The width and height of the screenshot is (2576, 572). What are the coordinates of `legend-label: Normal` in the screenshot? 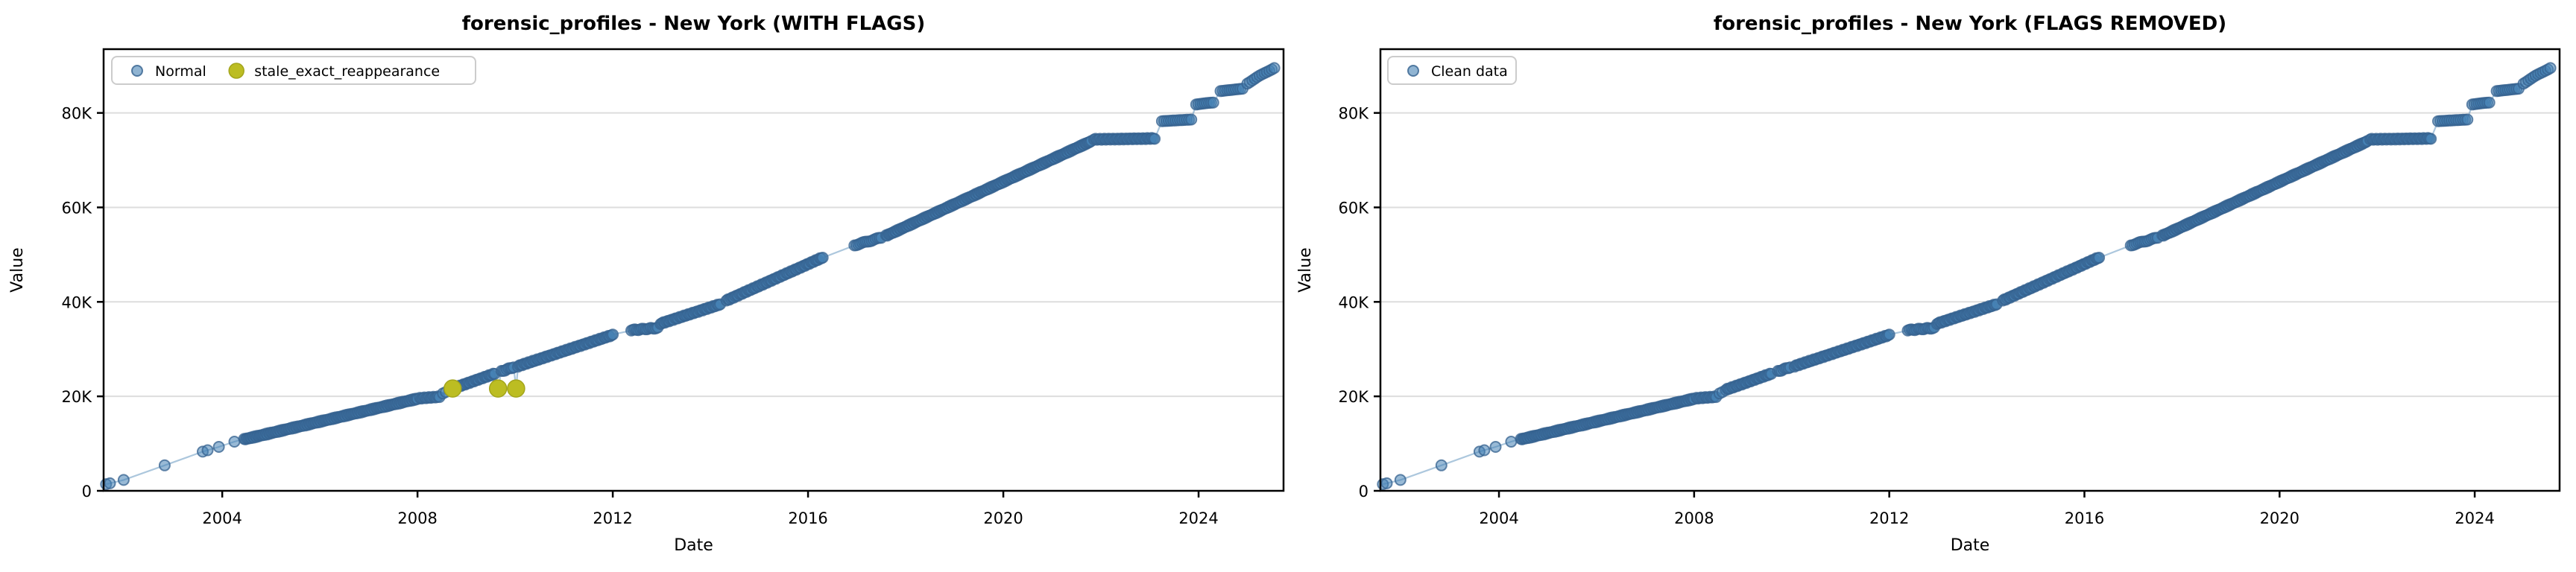 It's located at (180, 71).